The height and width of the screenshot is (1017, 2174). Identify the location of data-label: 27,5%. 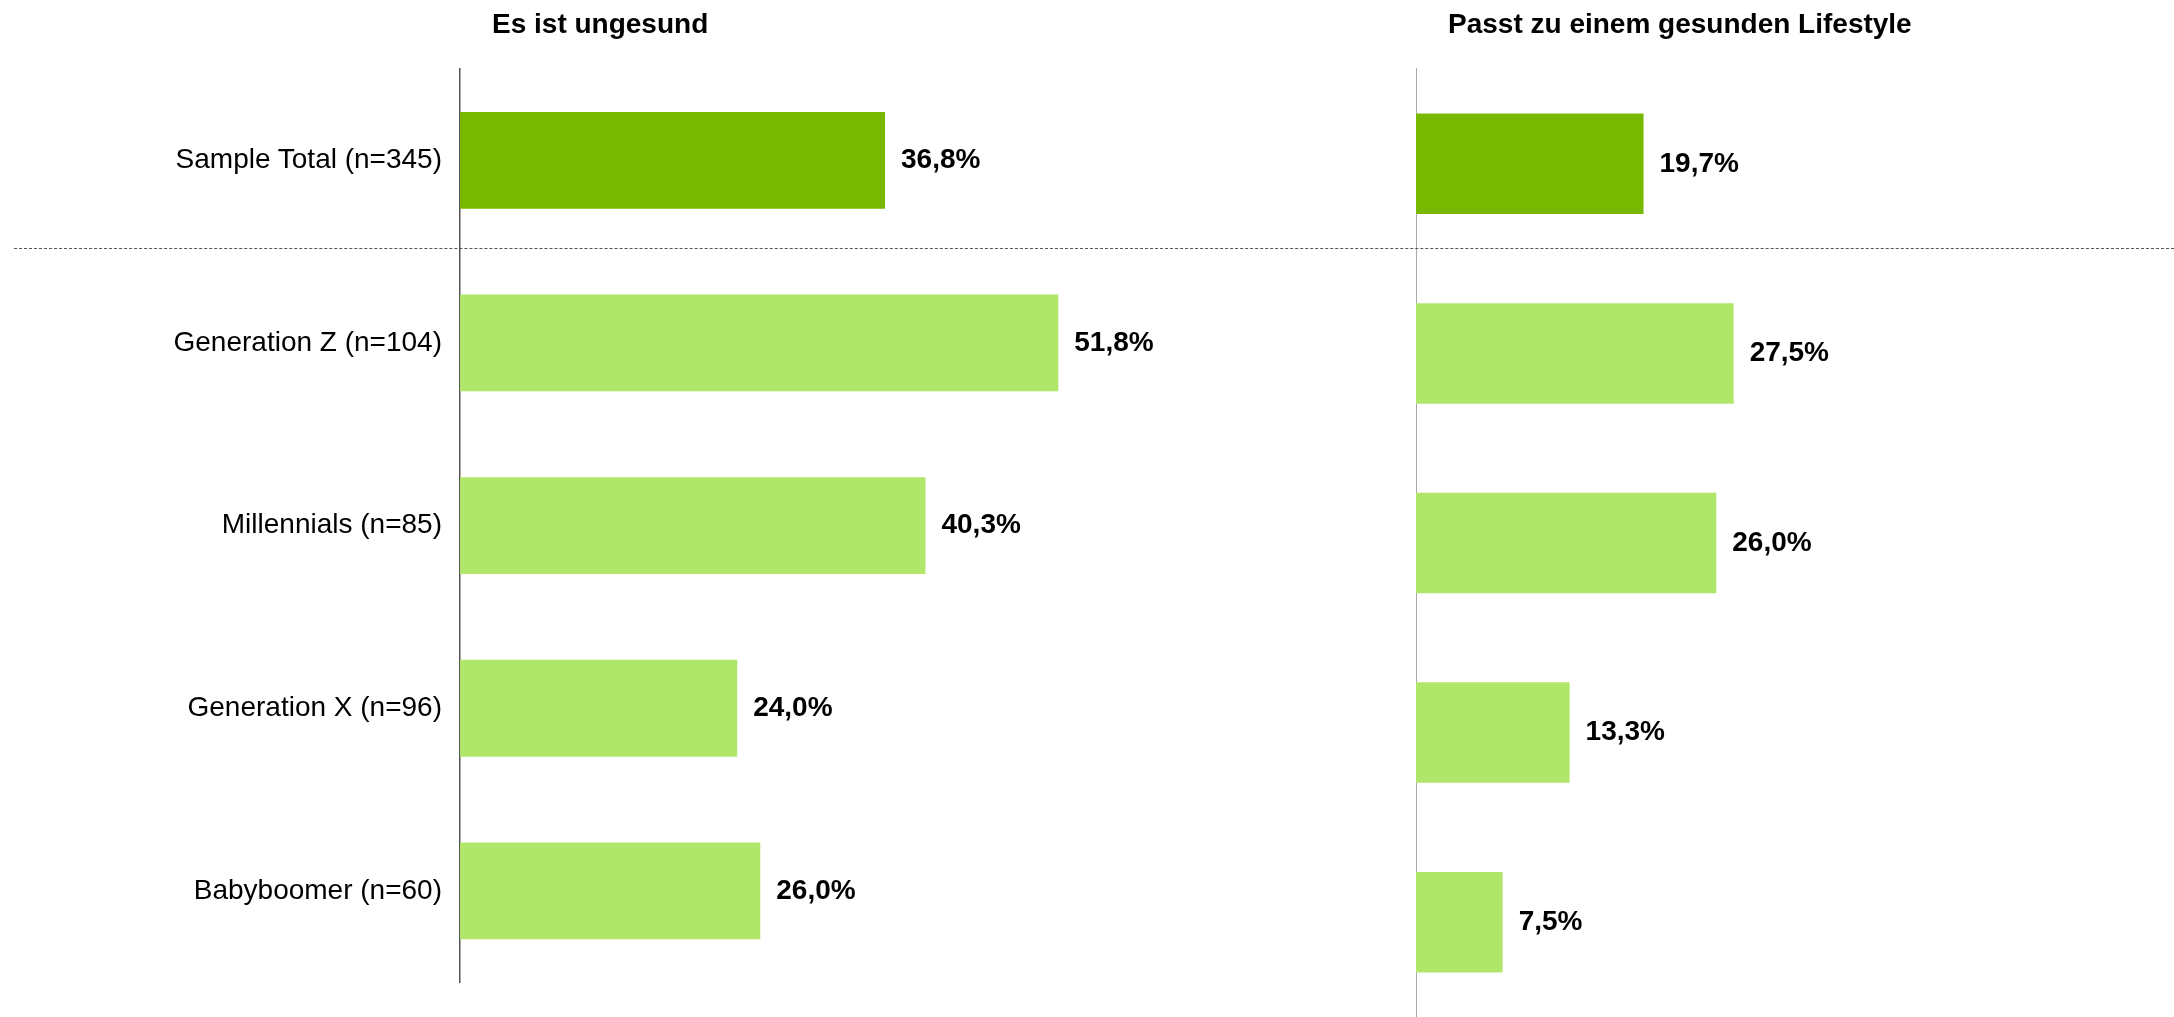
(1789, 352).